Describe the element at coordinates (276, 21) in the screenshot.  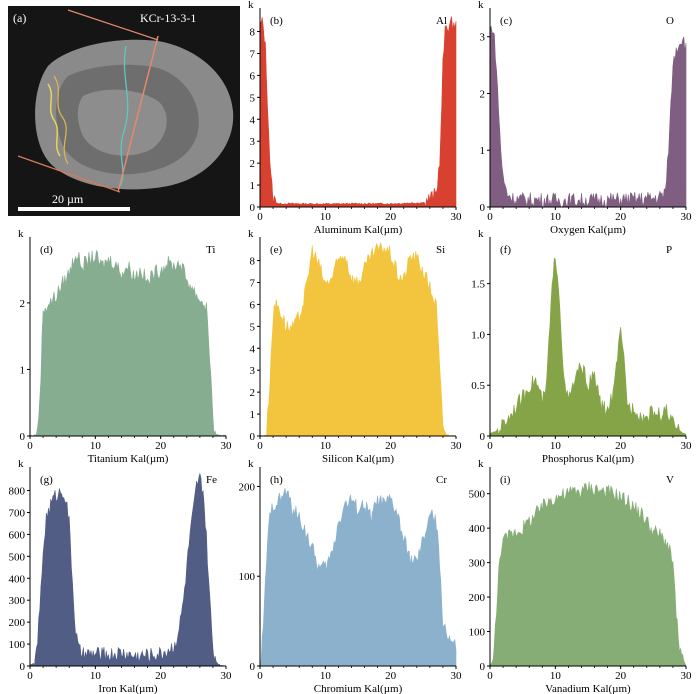
I see `panel-letter: (b)` at that location.